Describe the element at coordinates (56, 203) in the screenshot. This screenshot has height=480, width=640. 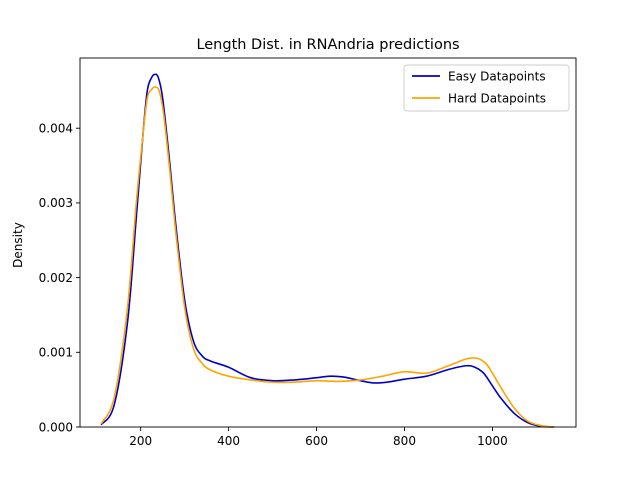
I see `y-tick-label: 0.003` at that location.